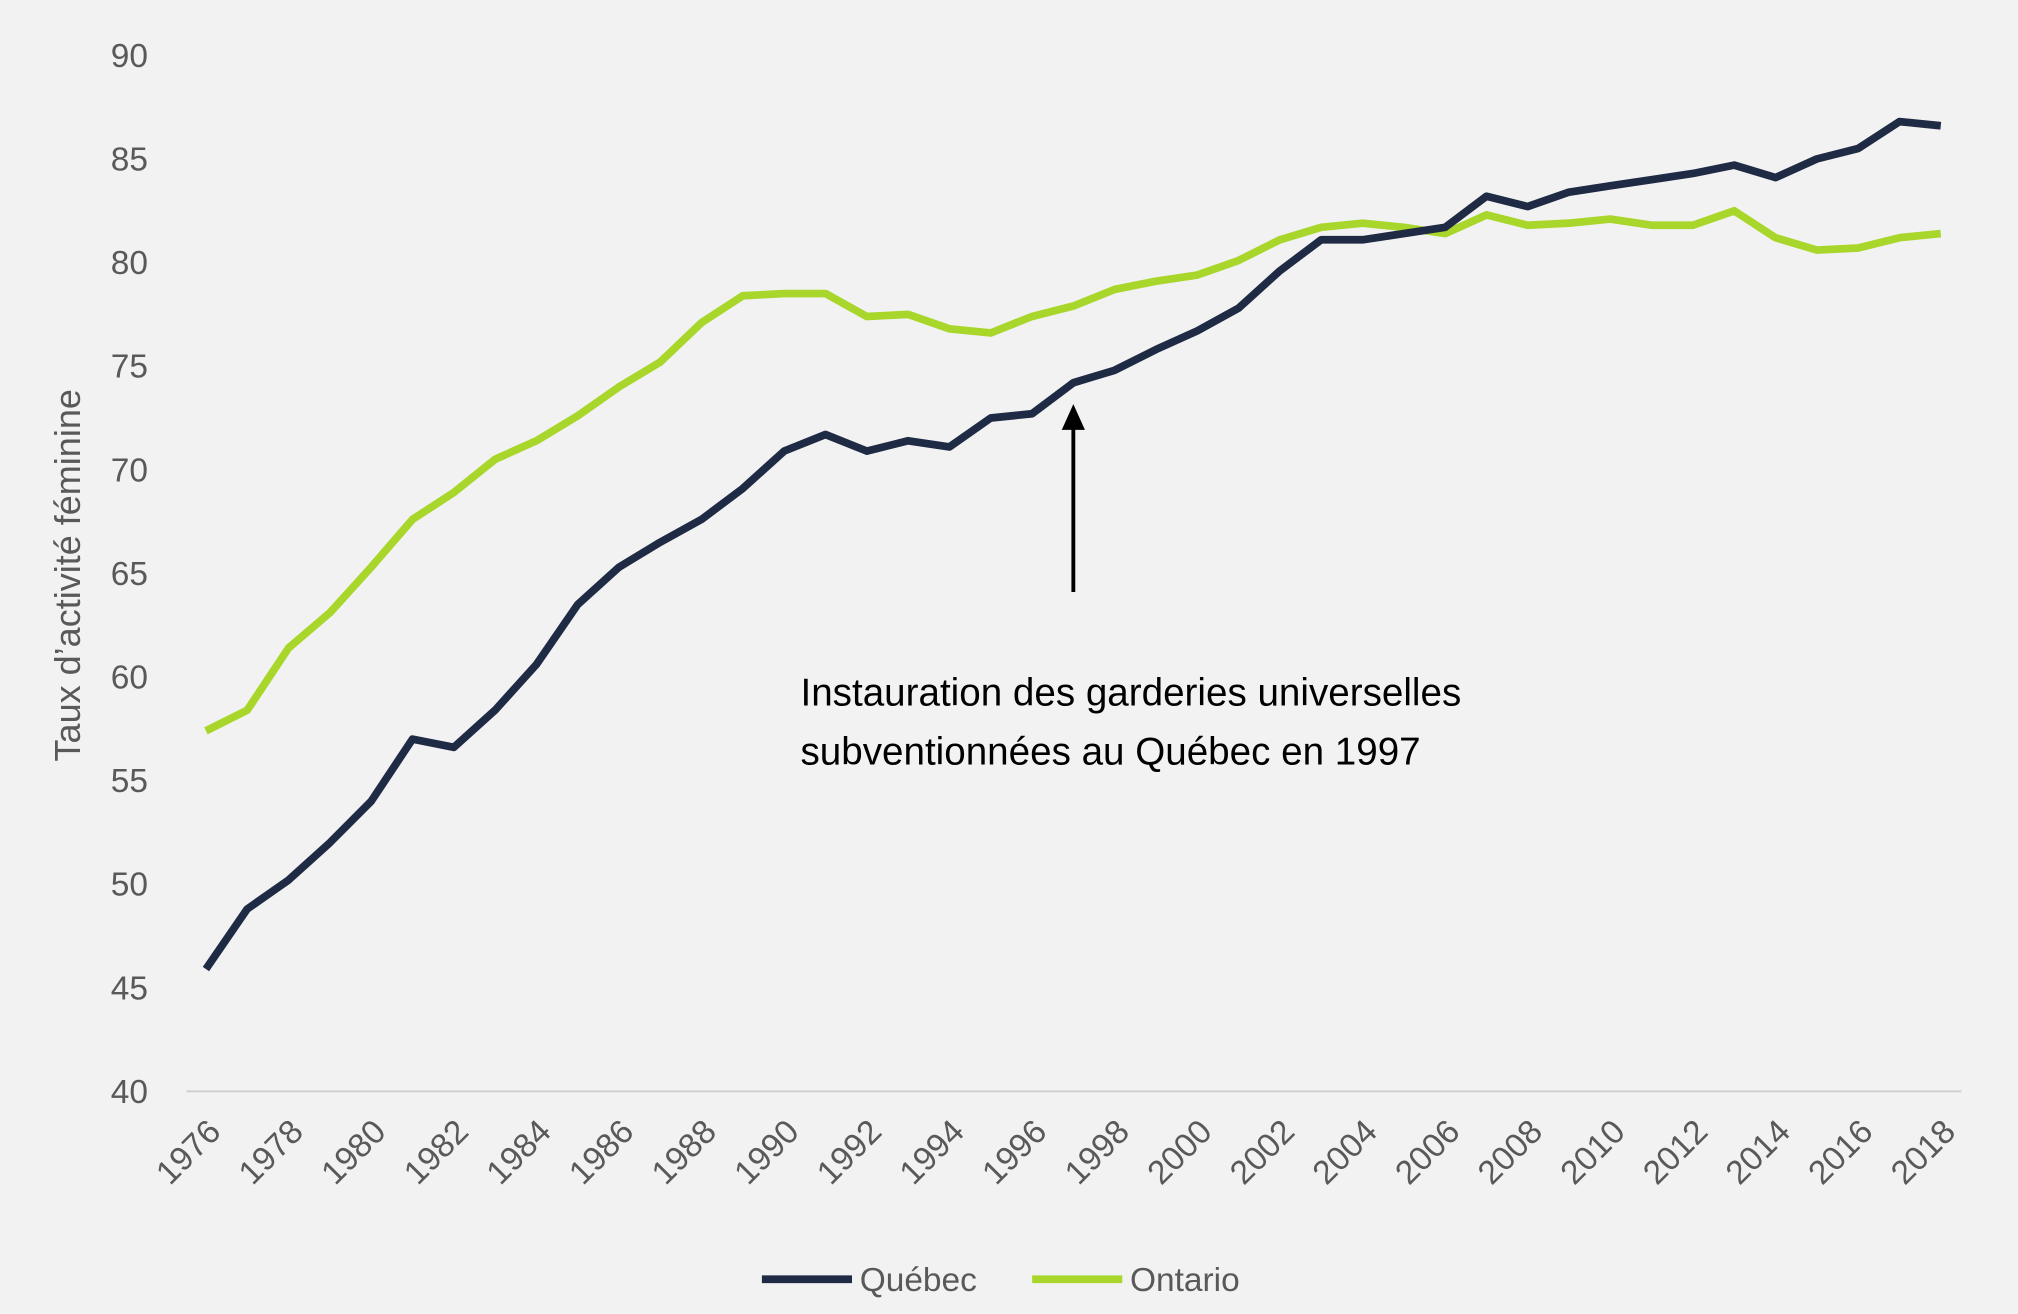  Describe the element at coordinates (1131, 692) in the screenshot. I see `annotation-line-1: Instauration des garderies universelles` at that location.